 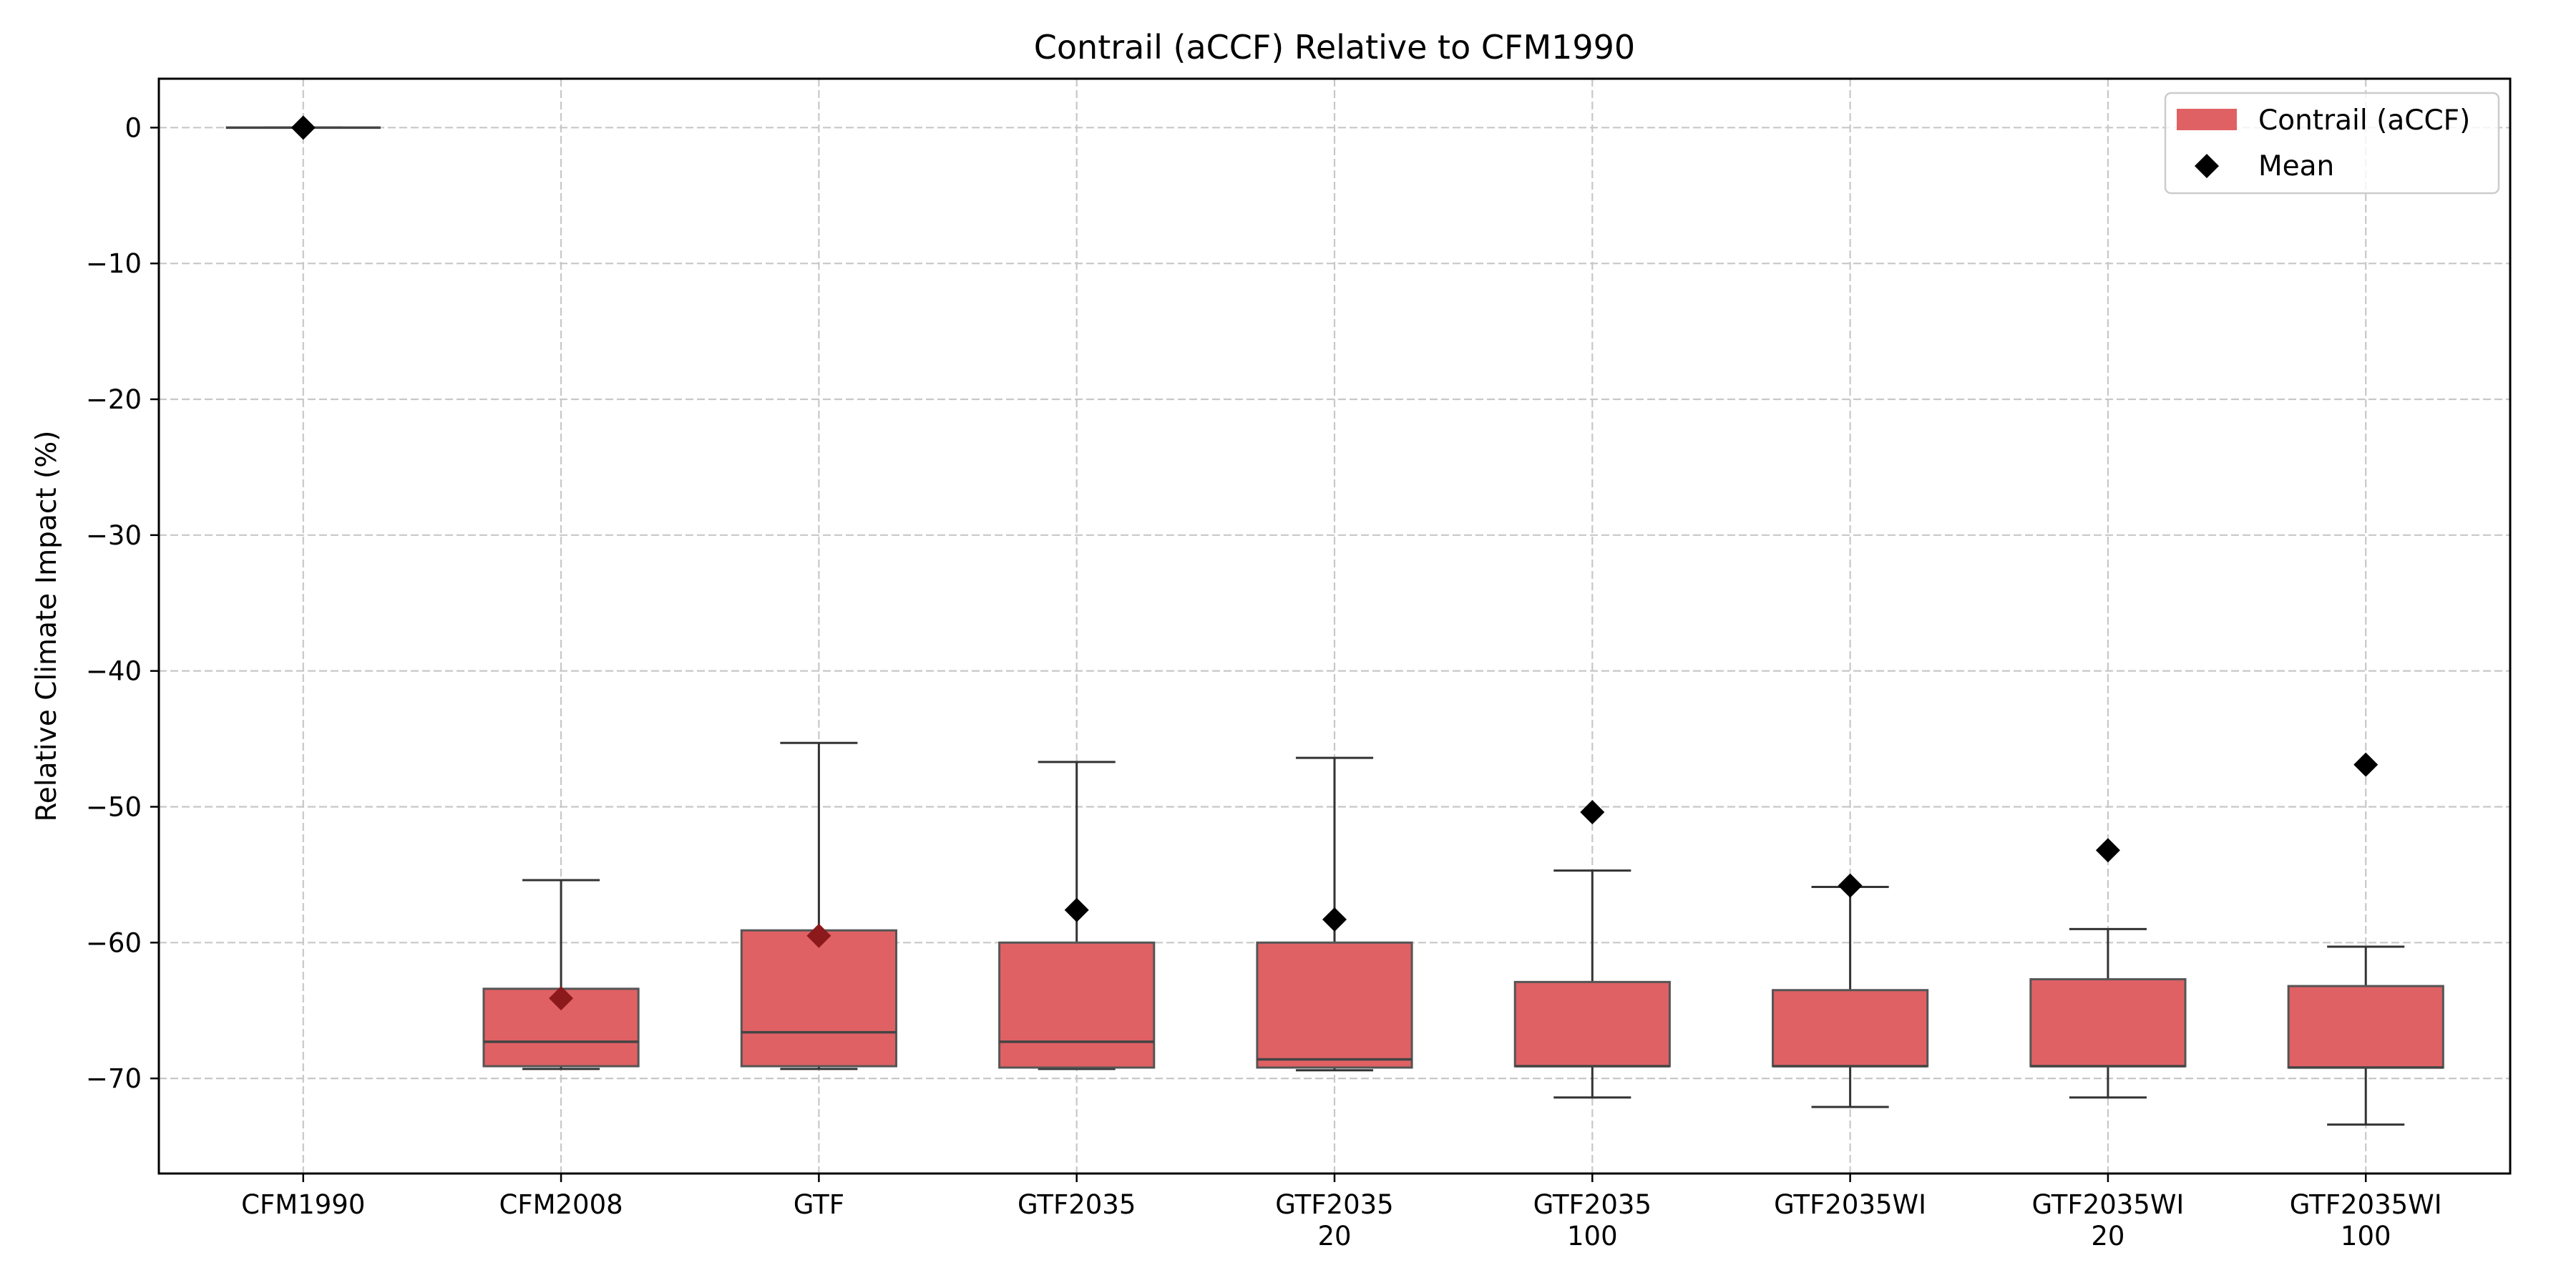 I want to click on legend-frame, so click(x=2332, y=143).